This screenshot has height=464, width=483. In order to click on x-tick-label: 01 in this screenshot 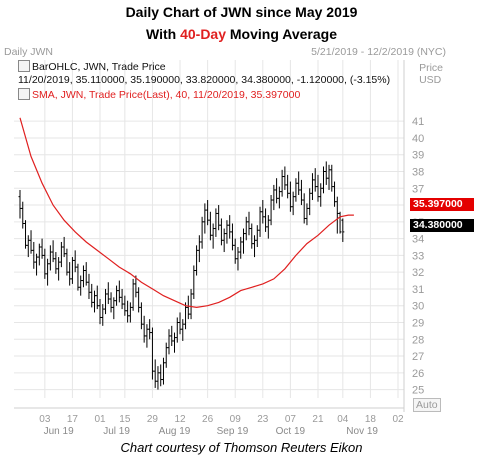, I will do `click(100, 419)`.